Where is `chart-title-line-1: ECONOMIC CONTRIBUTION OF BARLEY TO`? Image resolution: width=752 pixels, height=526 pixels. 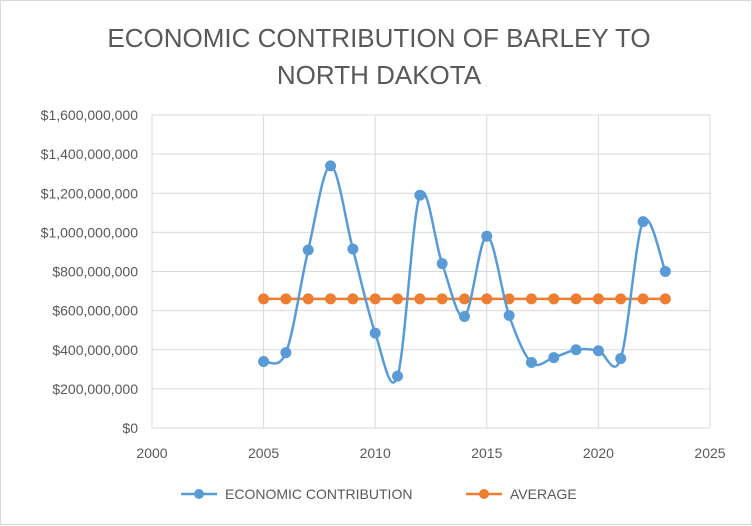
chart-title-line-1: ECONOMIC CONTRIBUTION OF BARLEY TO is located at coordinates (378, 38).